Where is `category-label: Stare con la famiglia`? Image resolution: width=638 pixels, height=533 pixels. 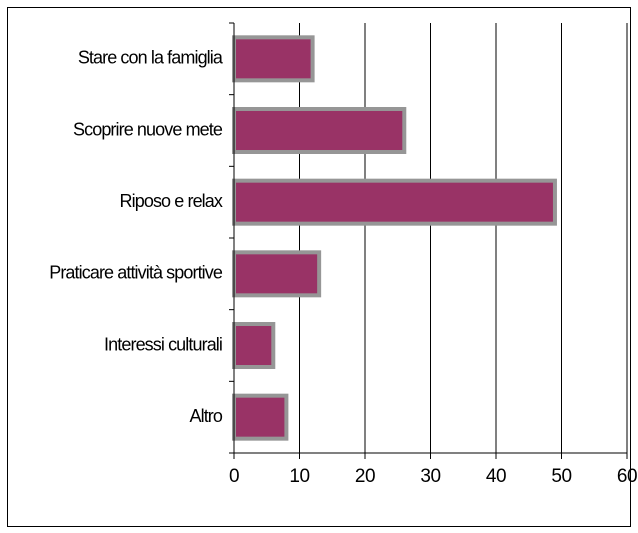
category-label: Stare con la famiglia is located at coordinates (151, 58).